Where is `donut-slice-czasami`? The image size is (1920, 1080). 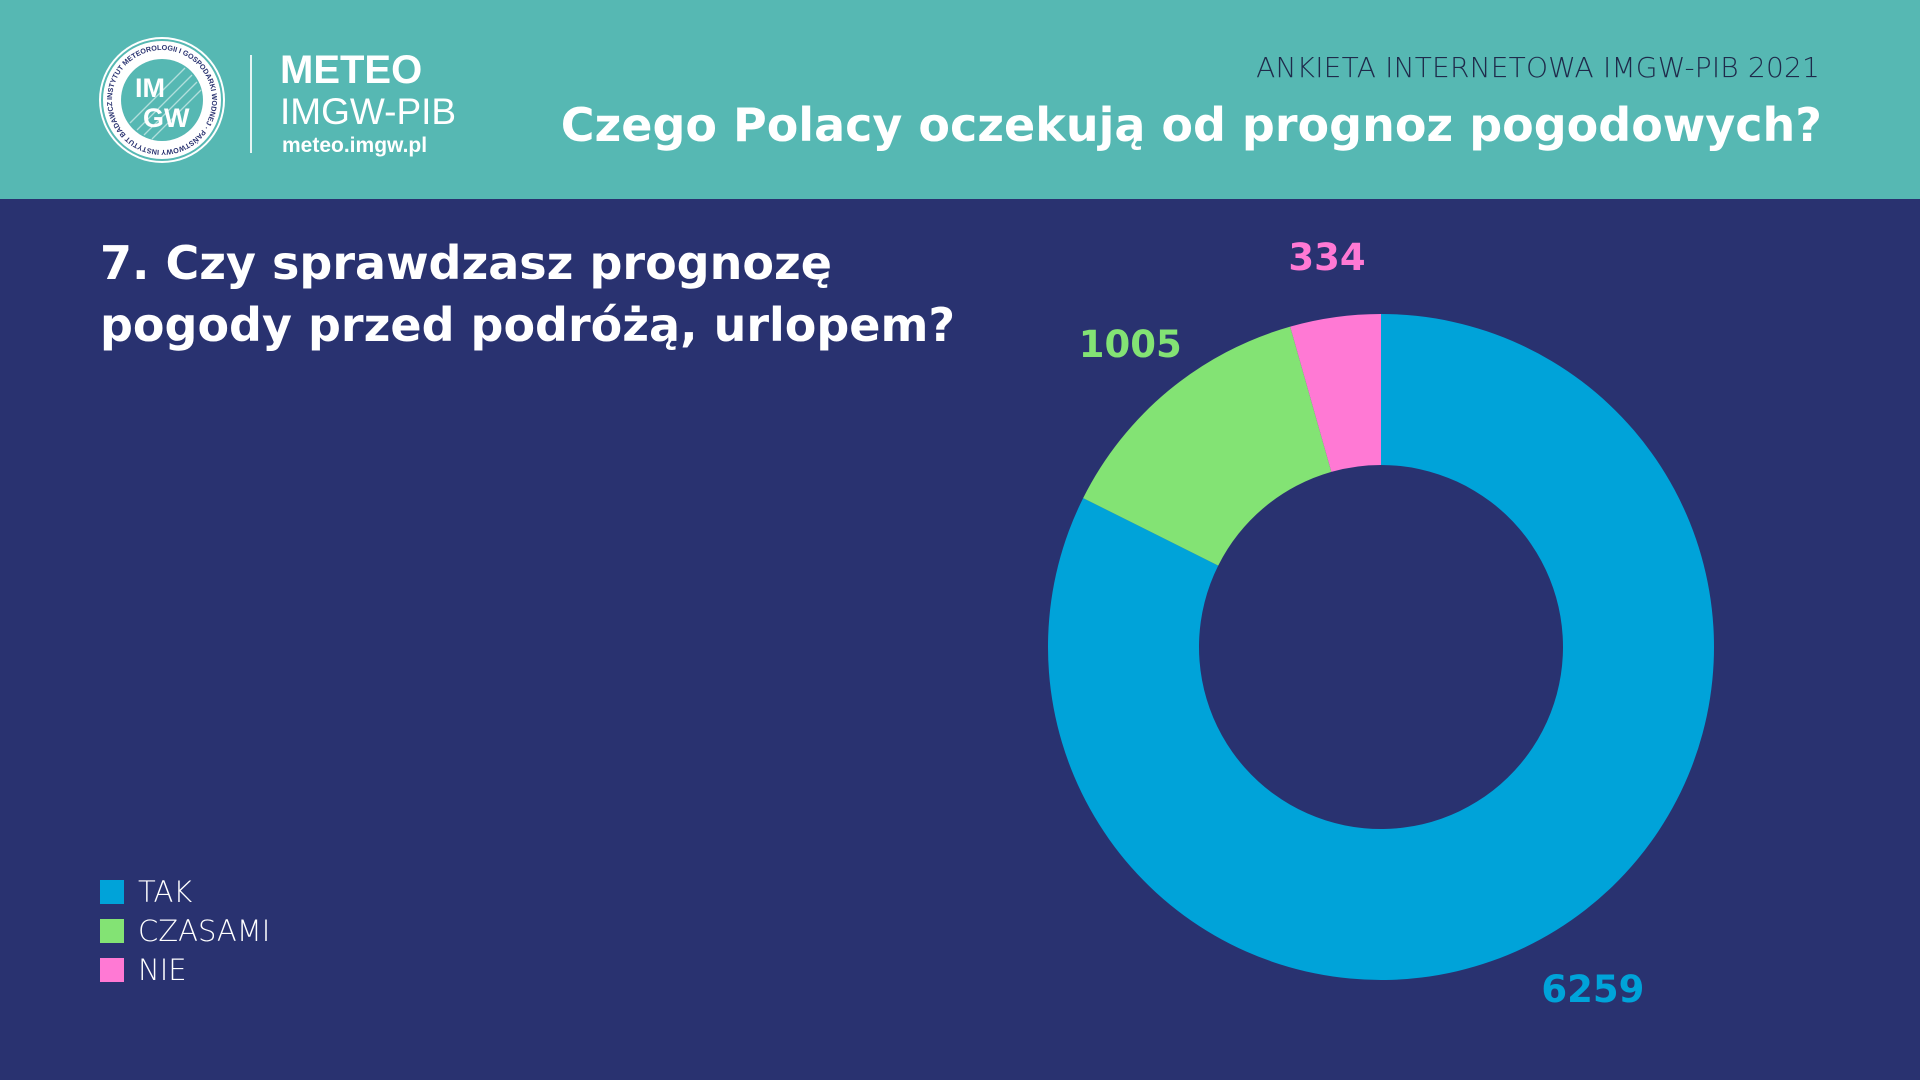
donut-slice-czasami is located at coordinates (1207, 446).